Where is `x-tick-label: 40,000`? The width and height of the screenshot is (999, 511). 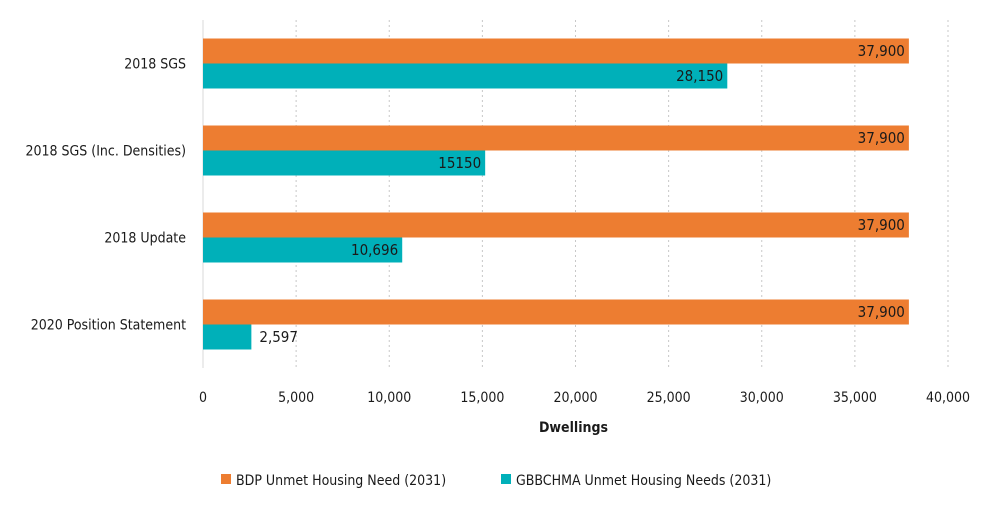
x-tick-label: 40,000 is located at coordinates (948, 398).